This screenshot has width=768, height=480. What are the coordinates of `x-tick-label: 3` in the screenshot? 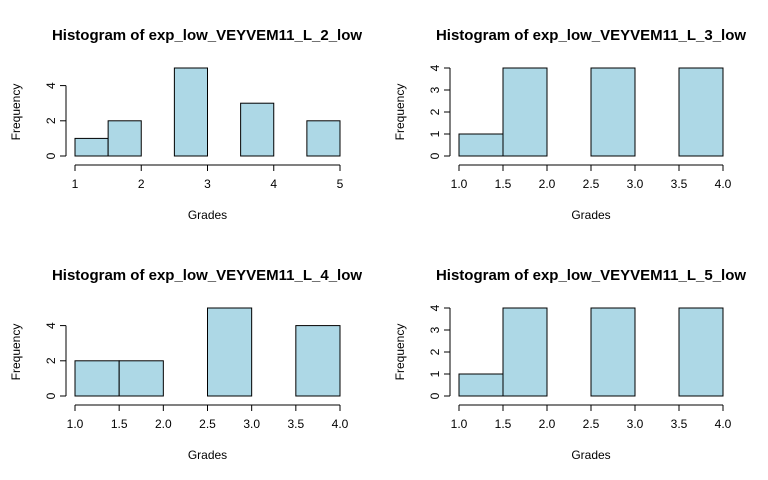 It's located at (207, 184).